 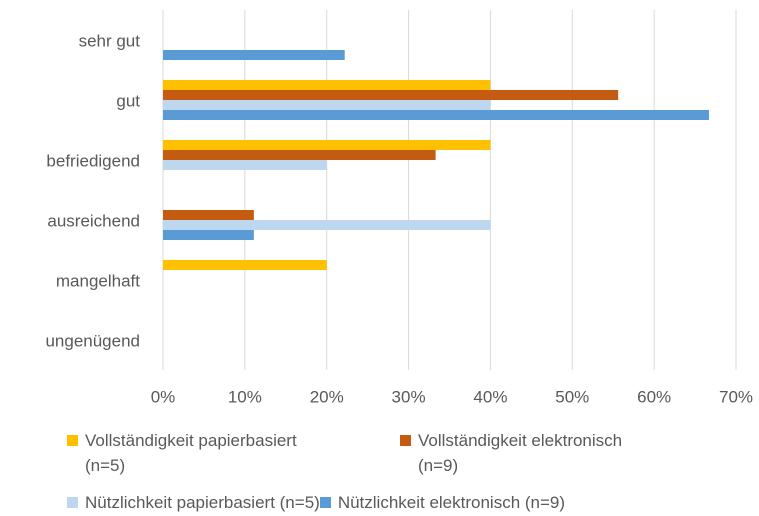 I want to click on y-tick-label: ungenügend, so click(x=92, y=340).